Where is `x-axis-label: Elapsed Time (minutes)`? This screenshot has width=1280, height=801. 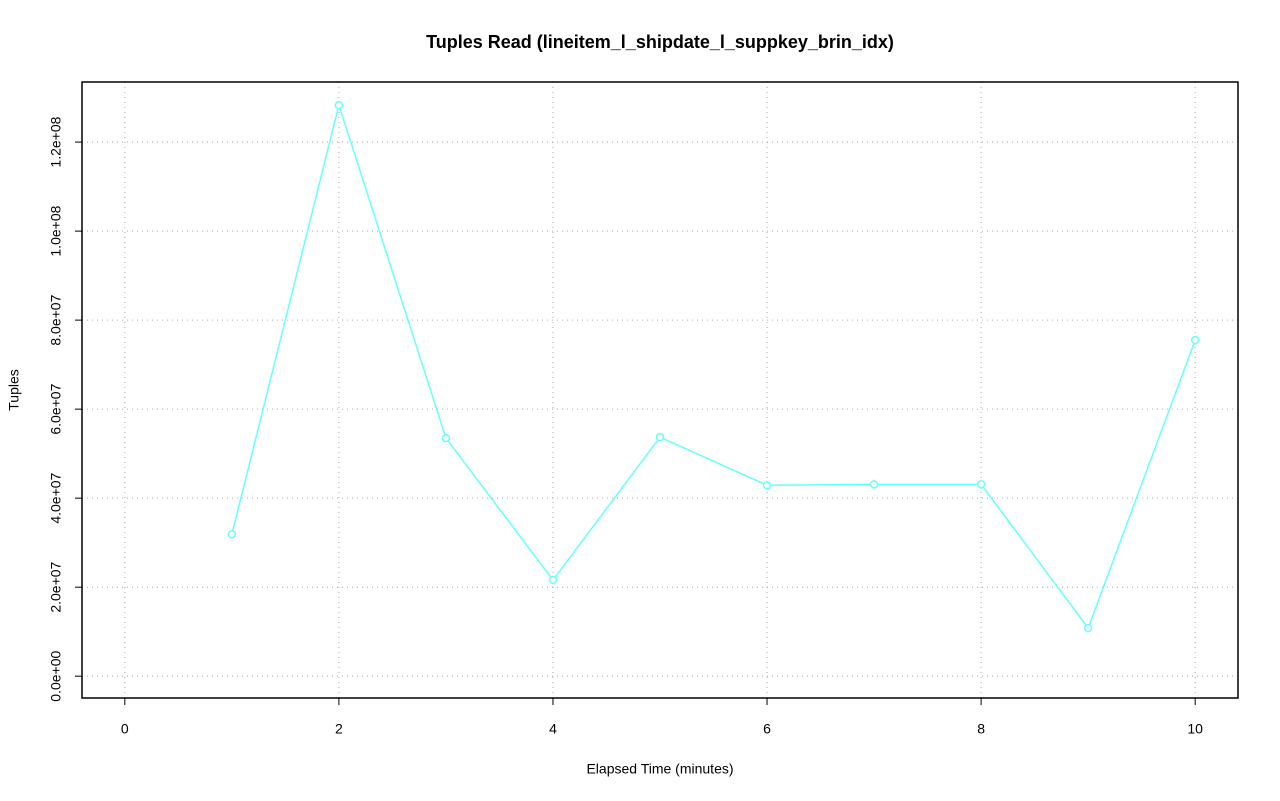 x-axis-label: Elapsed Time (minutes) is located at coordinates (659, 769).